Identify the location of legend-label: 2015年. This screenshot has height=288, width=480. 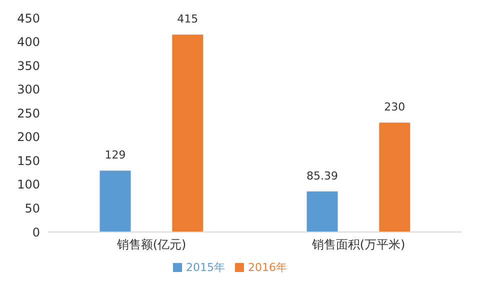
(205, 267).